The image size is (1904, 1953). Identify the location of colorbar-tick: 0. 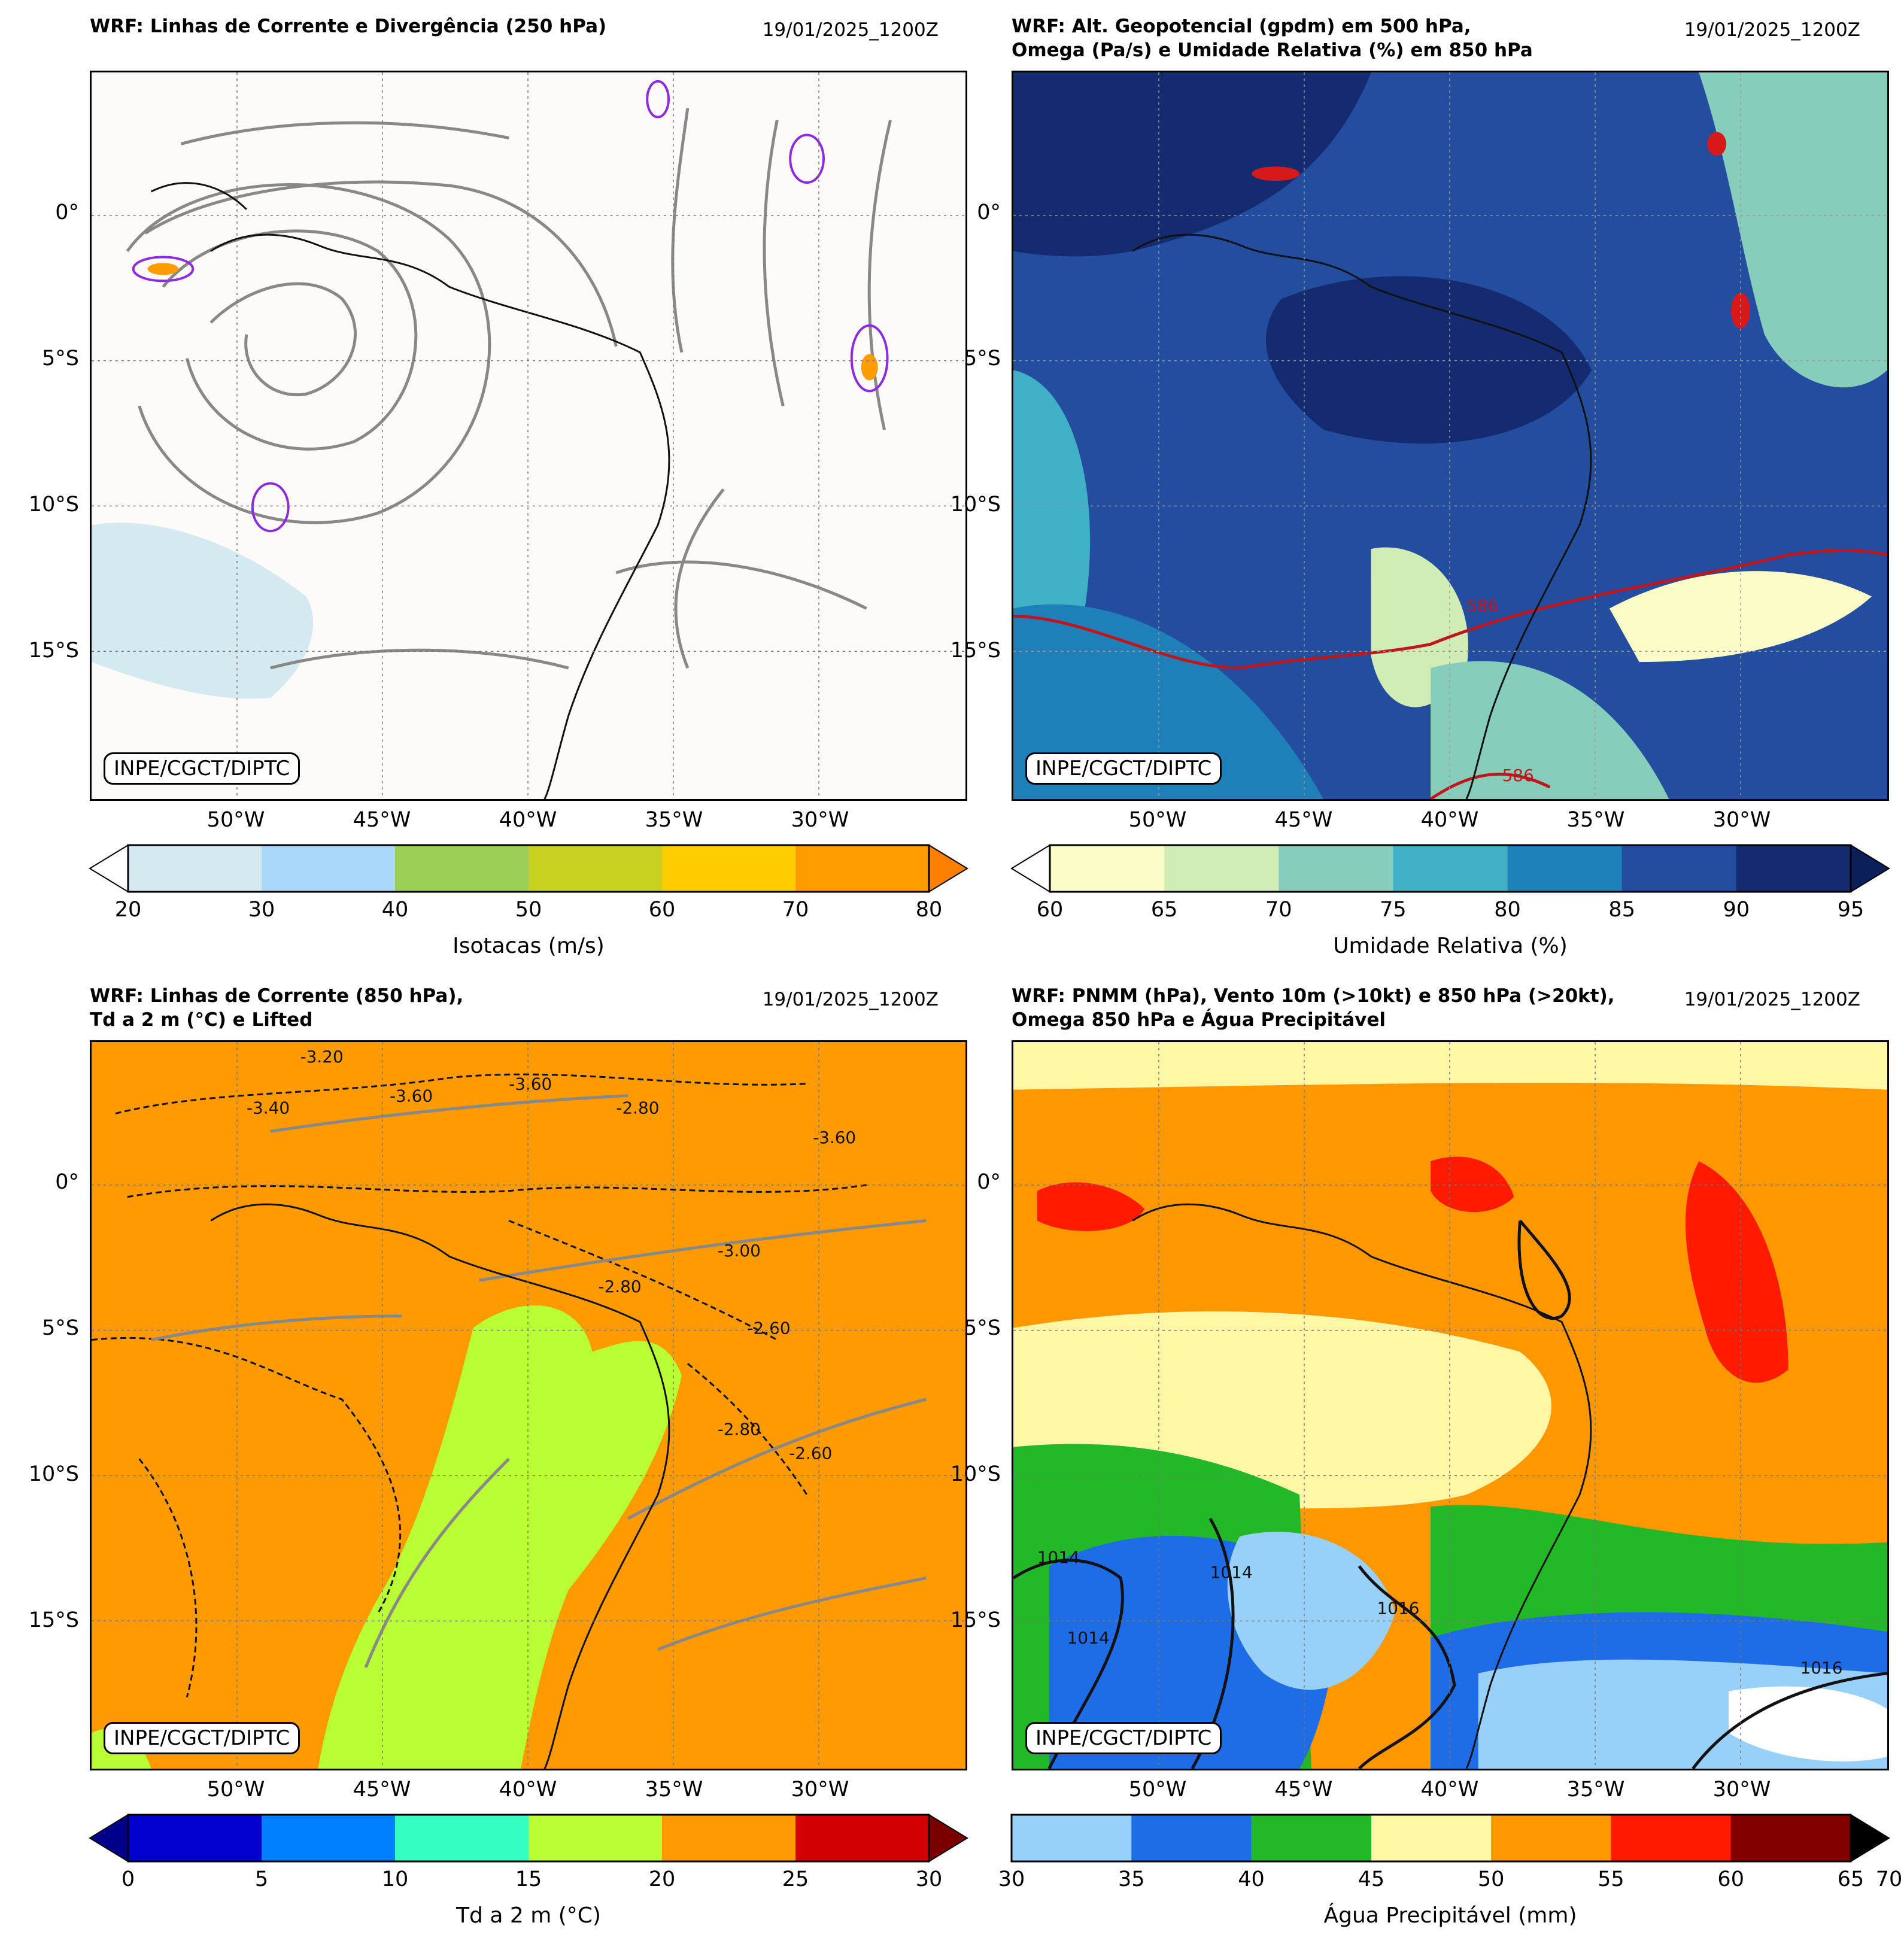
(128, 1879).